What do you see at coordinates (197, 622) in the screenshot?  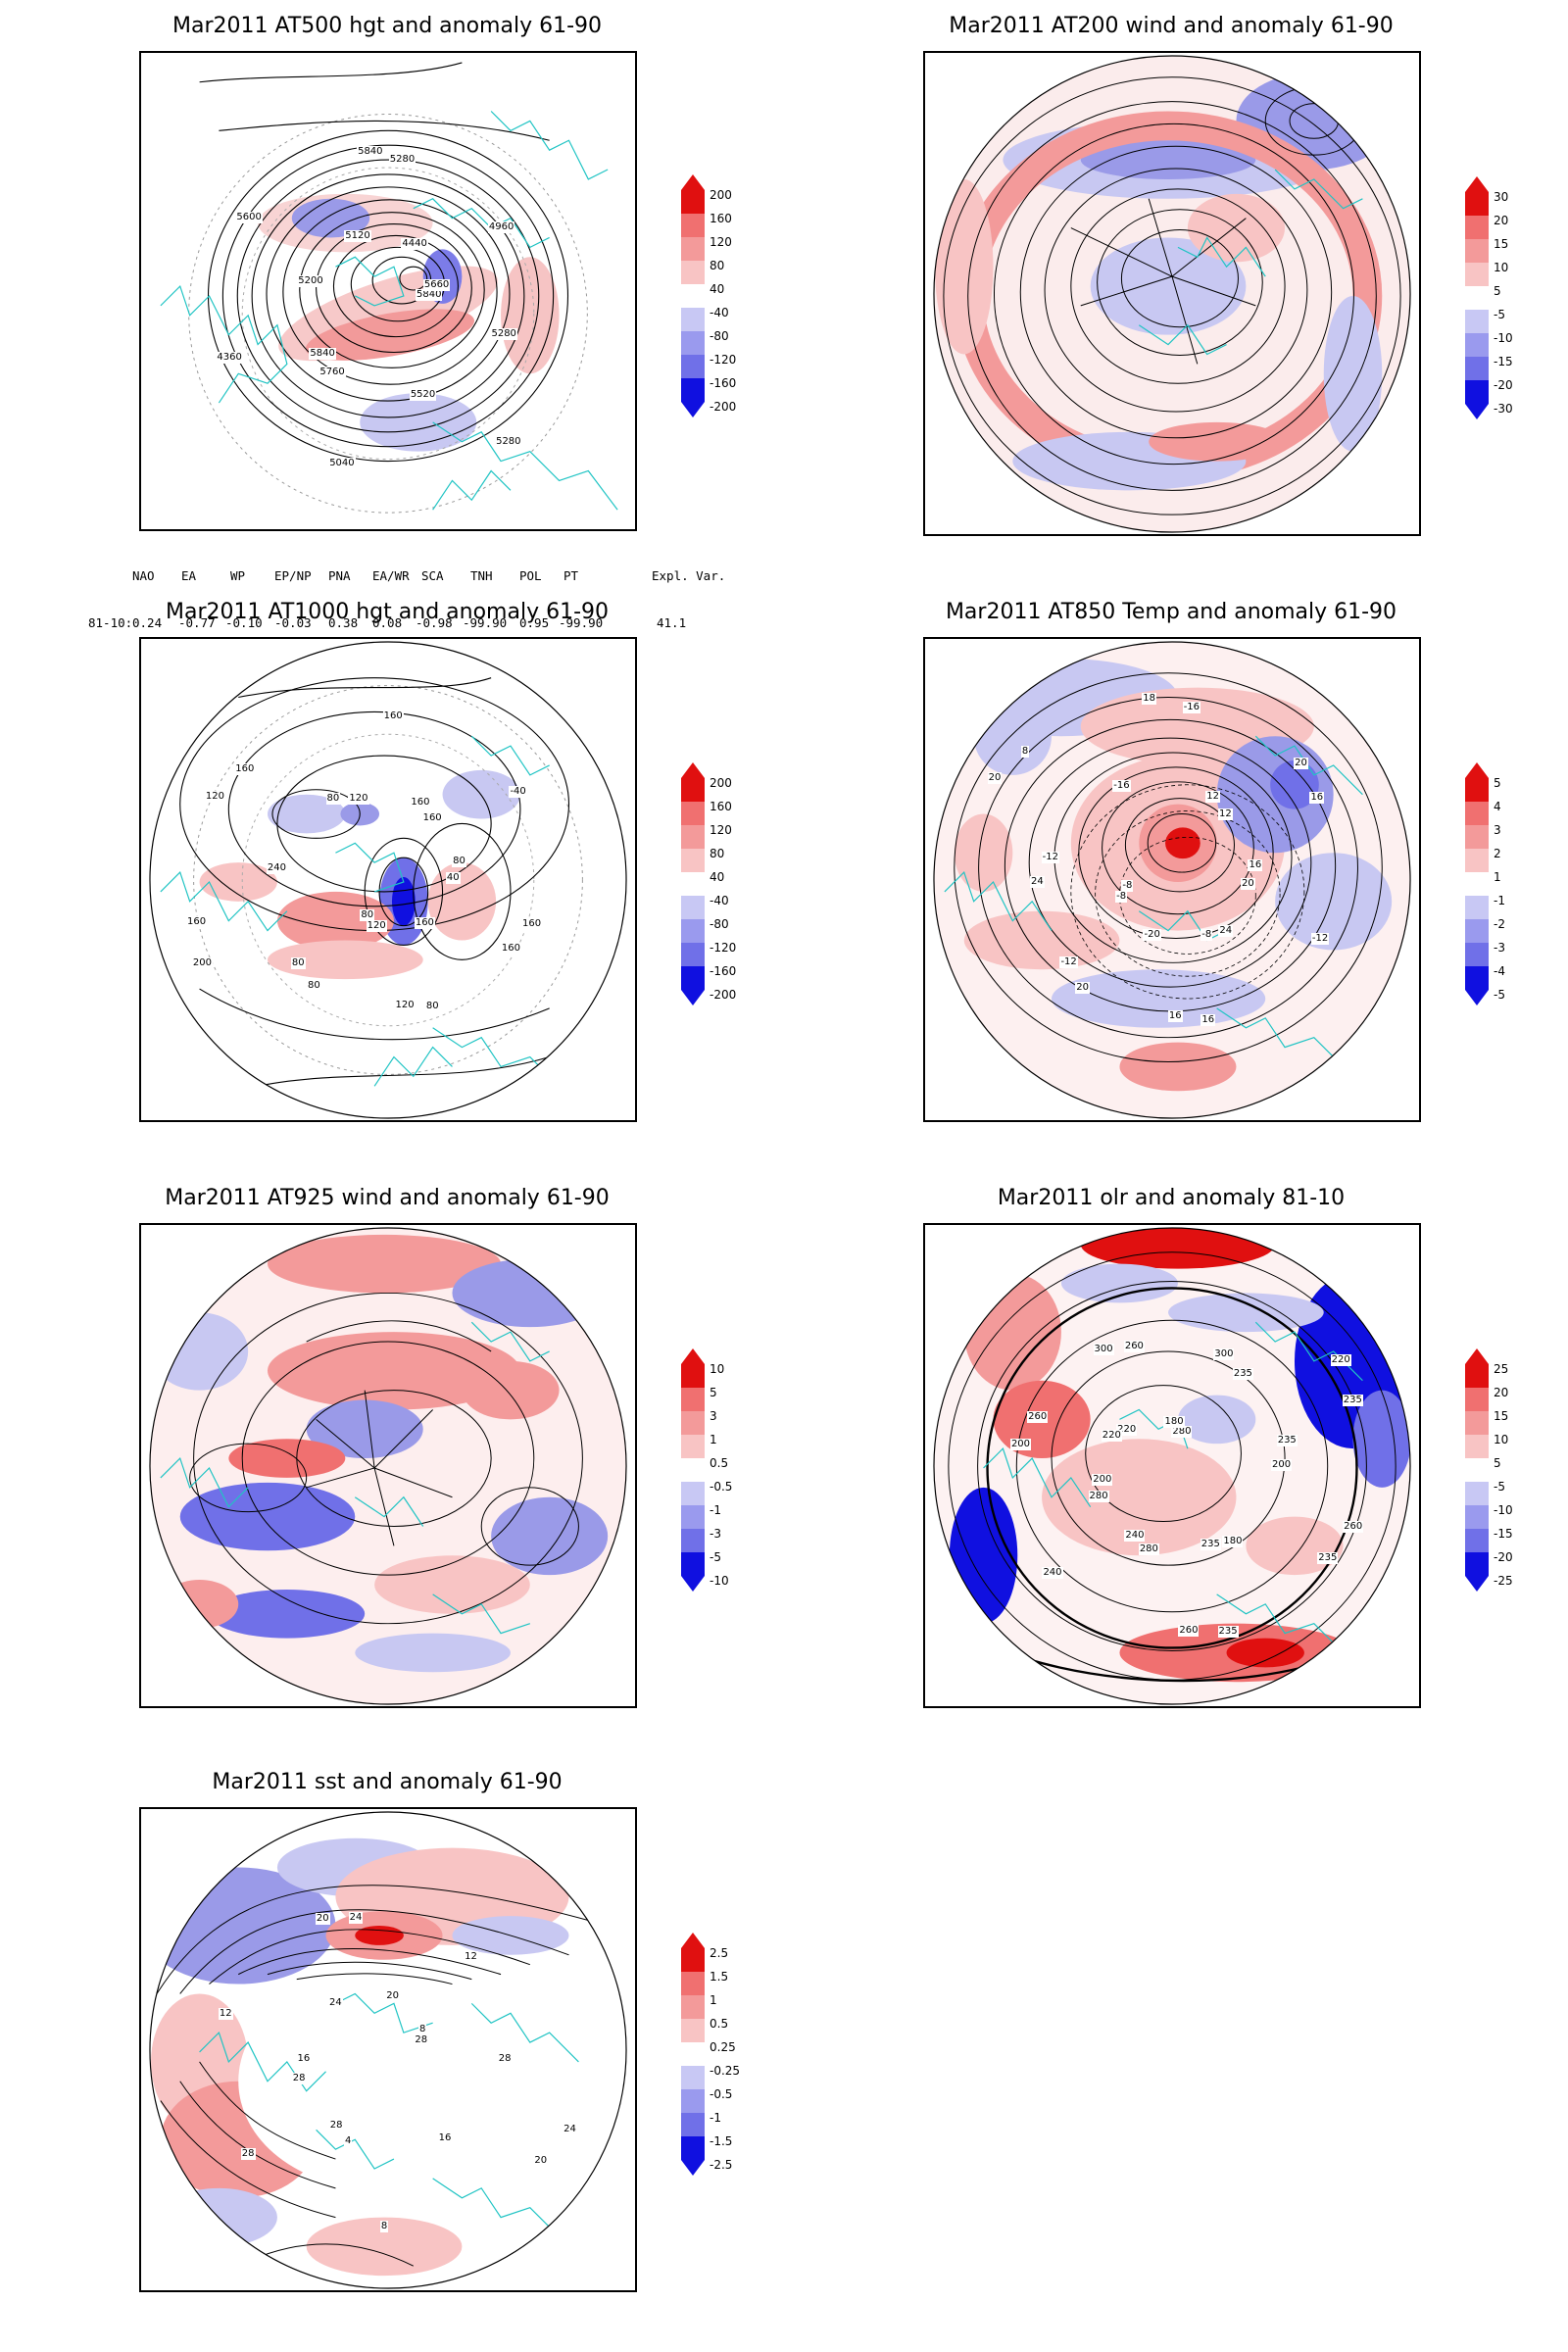 I see `index-value: -0.77` at bounding box center [197, 622].